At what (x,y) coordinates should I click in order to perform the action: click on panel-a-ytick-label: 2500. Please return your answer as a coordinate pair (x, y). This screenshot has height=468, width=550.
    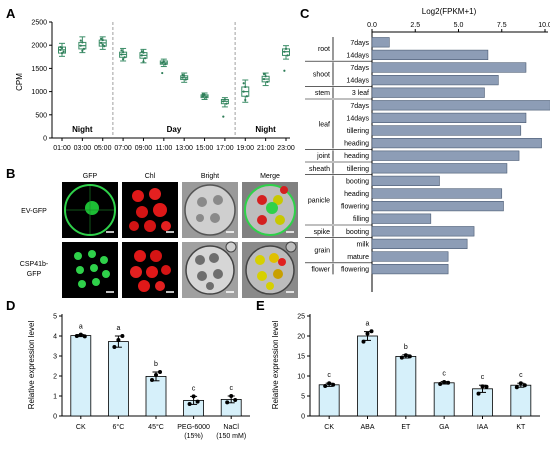
    Looking at the image, I should click on (39, 23).